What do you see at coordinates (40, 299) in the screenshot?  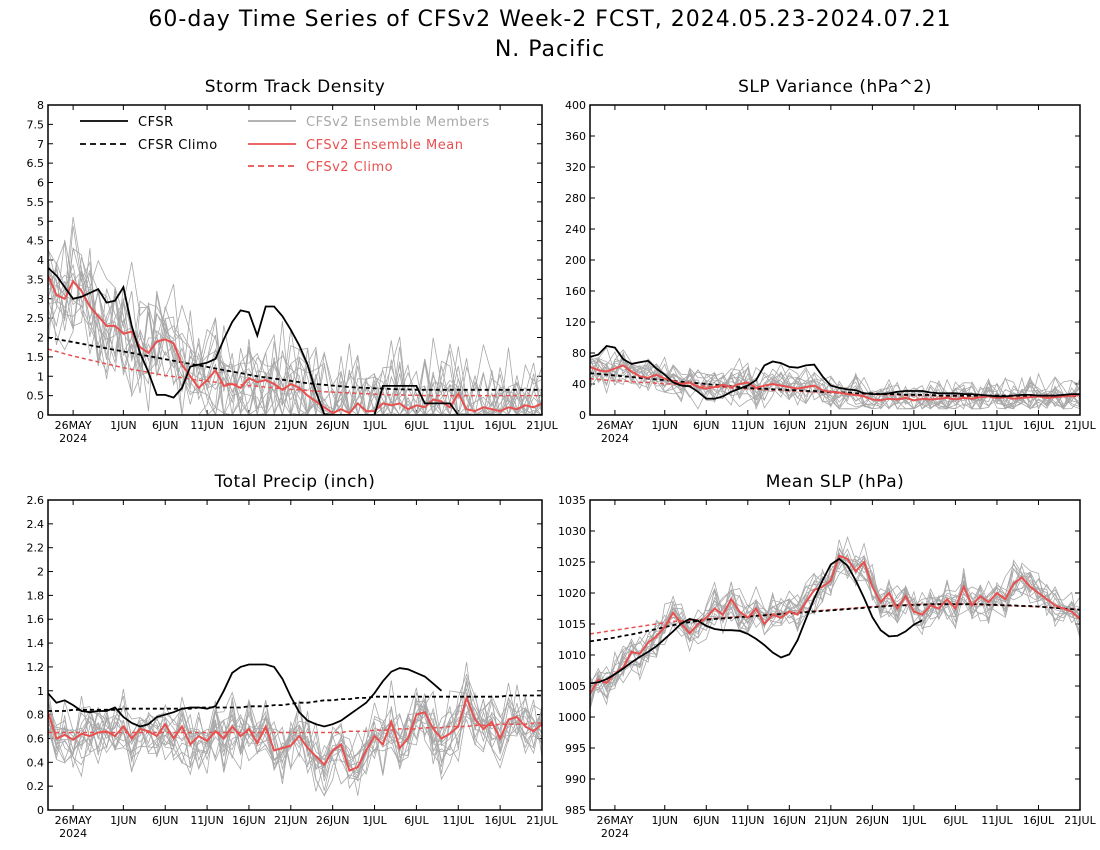 I see `y-tick-label: 3` at bounding box center [40, 299].